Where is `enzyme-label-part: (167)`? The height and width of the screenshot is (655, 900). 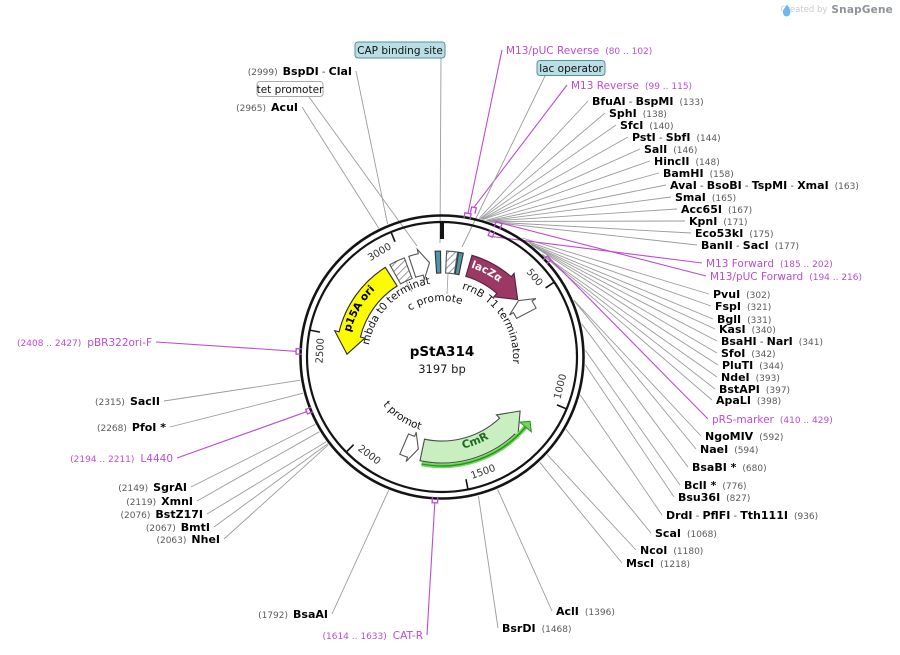
enzyme-label-part: (167) is located at coordinates (740, 211).